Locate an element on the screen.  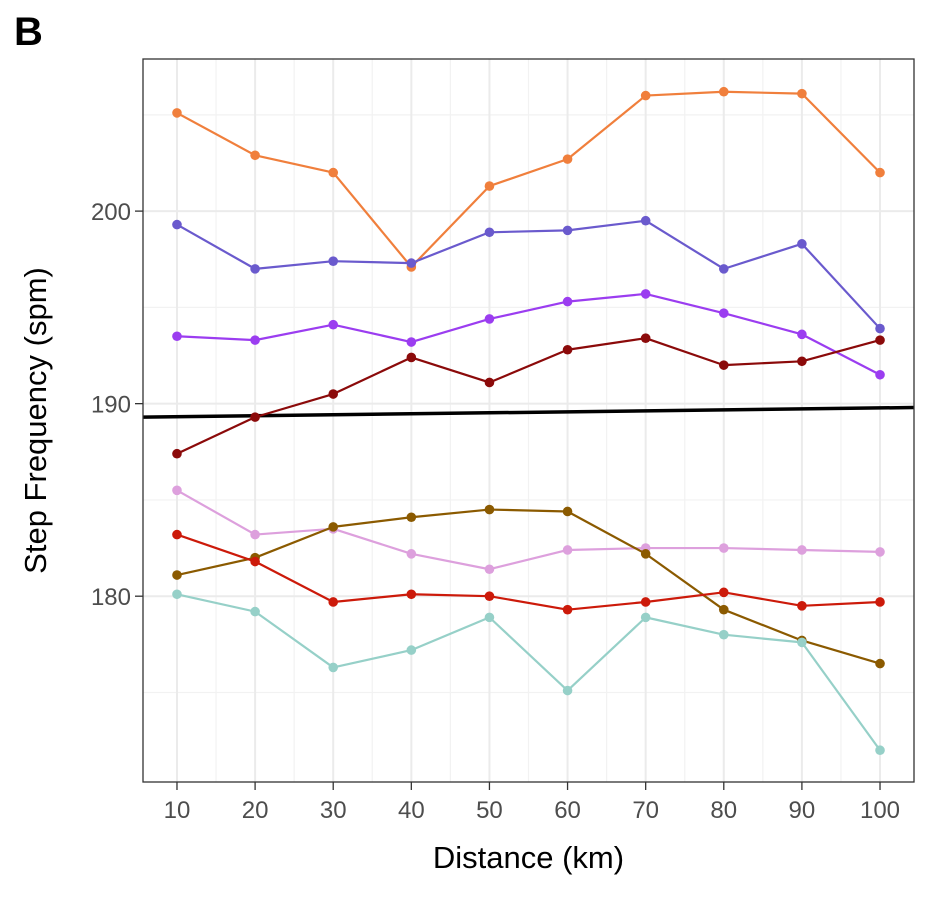
series-line-red is located at coordinates (528, 572).